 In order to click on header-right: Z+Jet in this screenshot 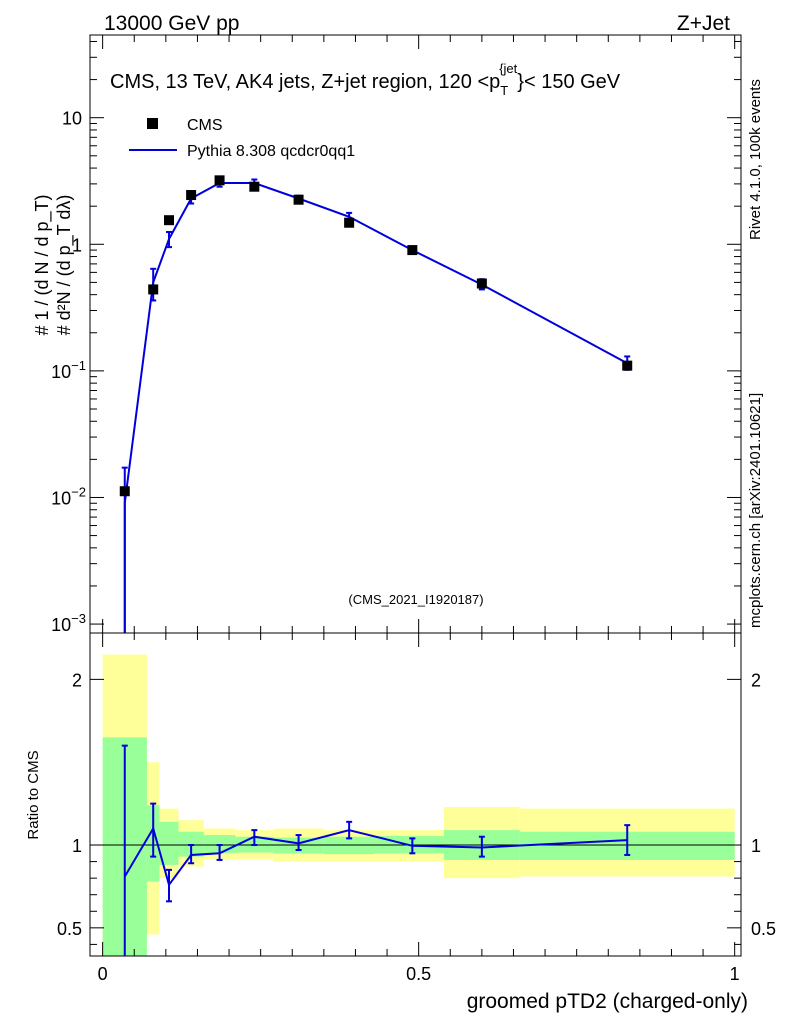, I will do `click(703, 23)`.